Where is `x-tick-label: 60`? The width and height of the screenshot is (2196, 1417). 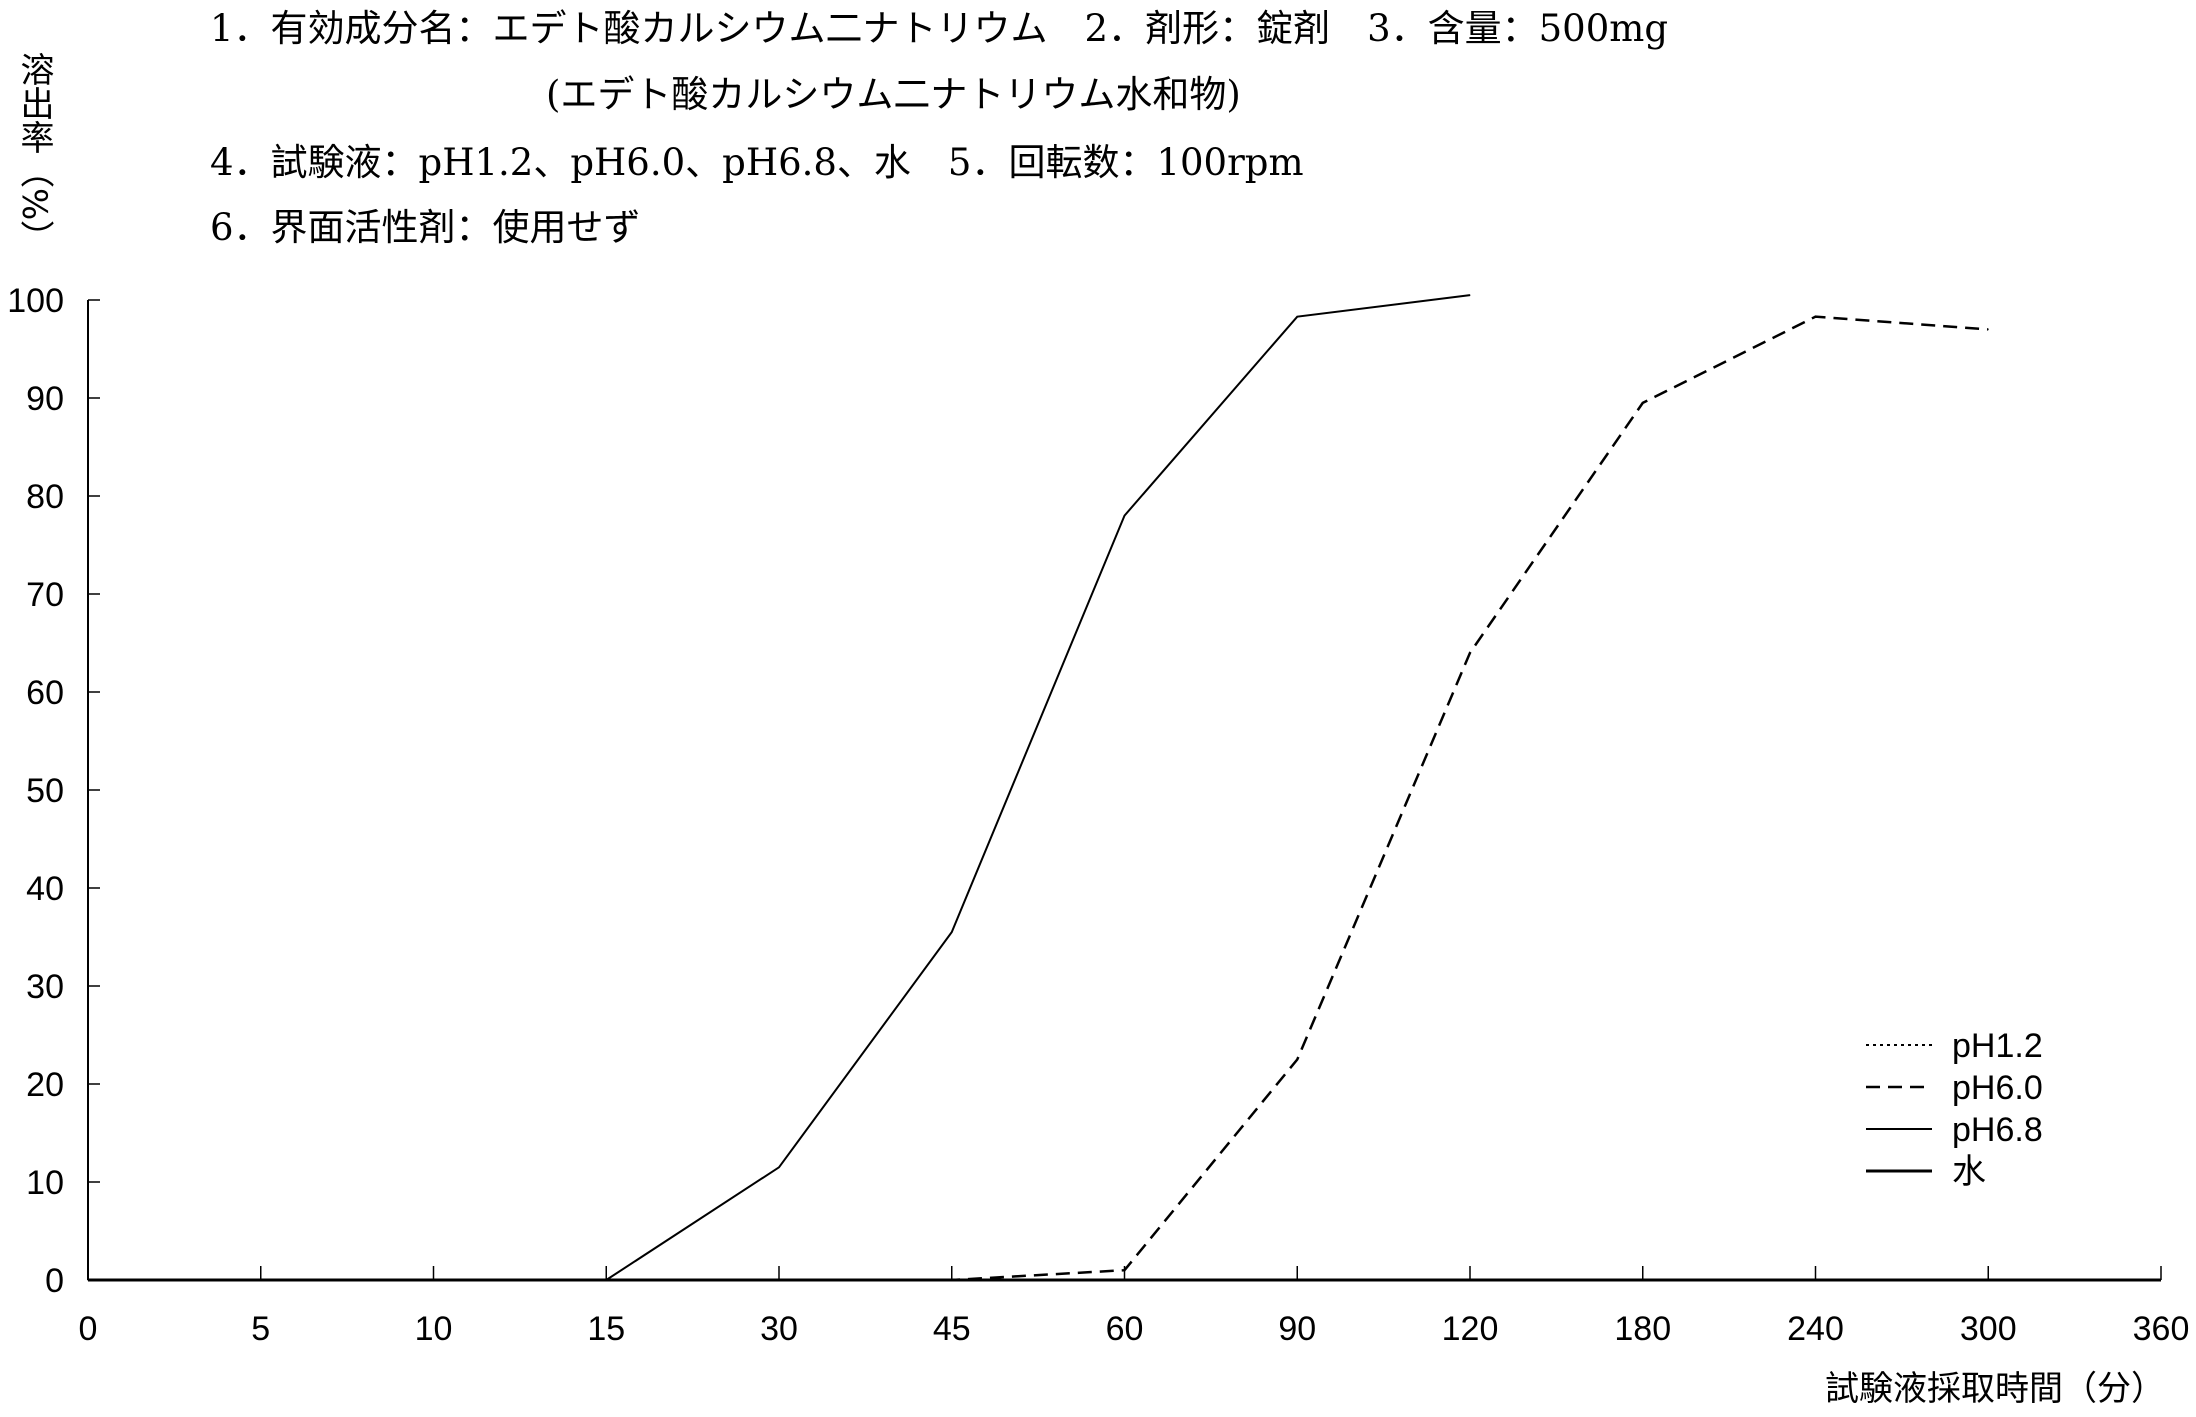
x-tick-label: 60 is located at coordinates (1125, 1329).